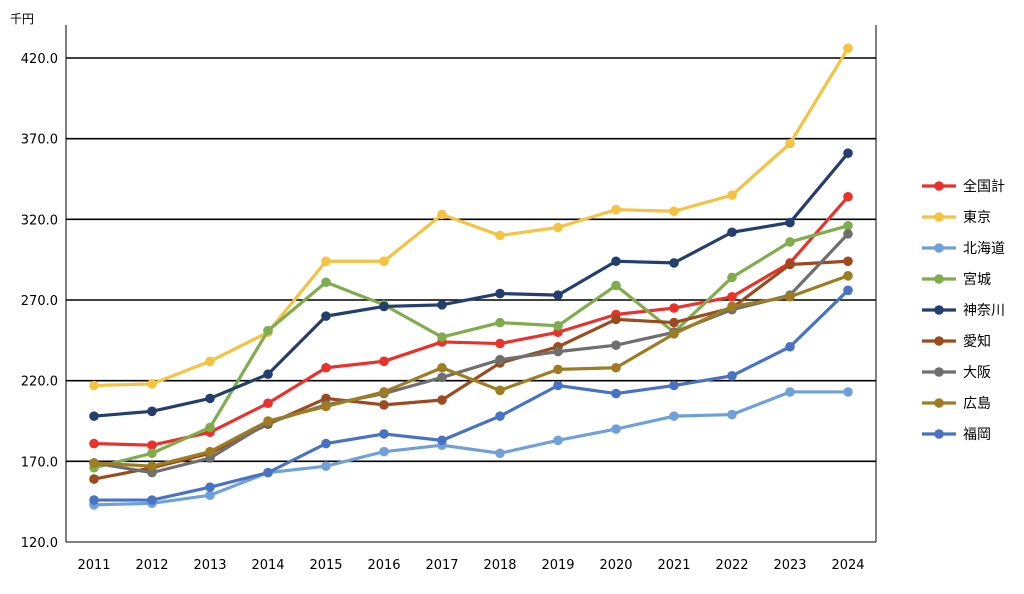 The width and height of the screenshot is (1024, 594). What do you see at coordinates (956, 341) in the screenshot?
I see `legend-item: 愛知` at bounding box center [956, 341].